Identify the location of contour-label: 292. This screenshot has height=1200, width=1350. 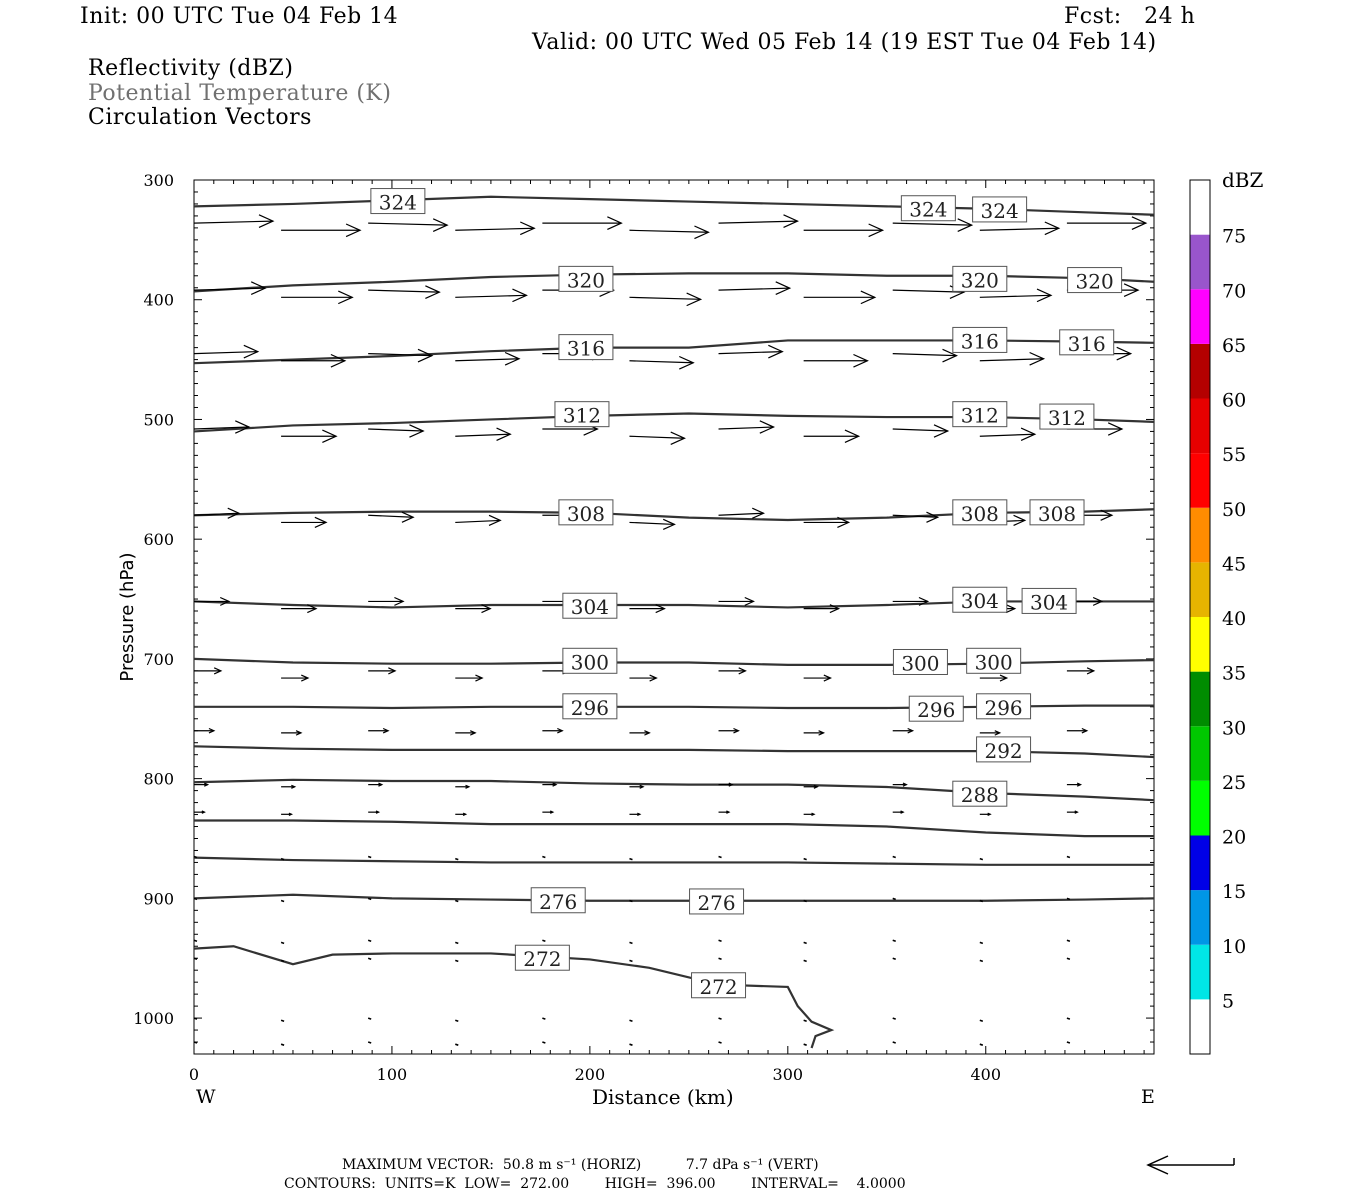
(1003, 751).